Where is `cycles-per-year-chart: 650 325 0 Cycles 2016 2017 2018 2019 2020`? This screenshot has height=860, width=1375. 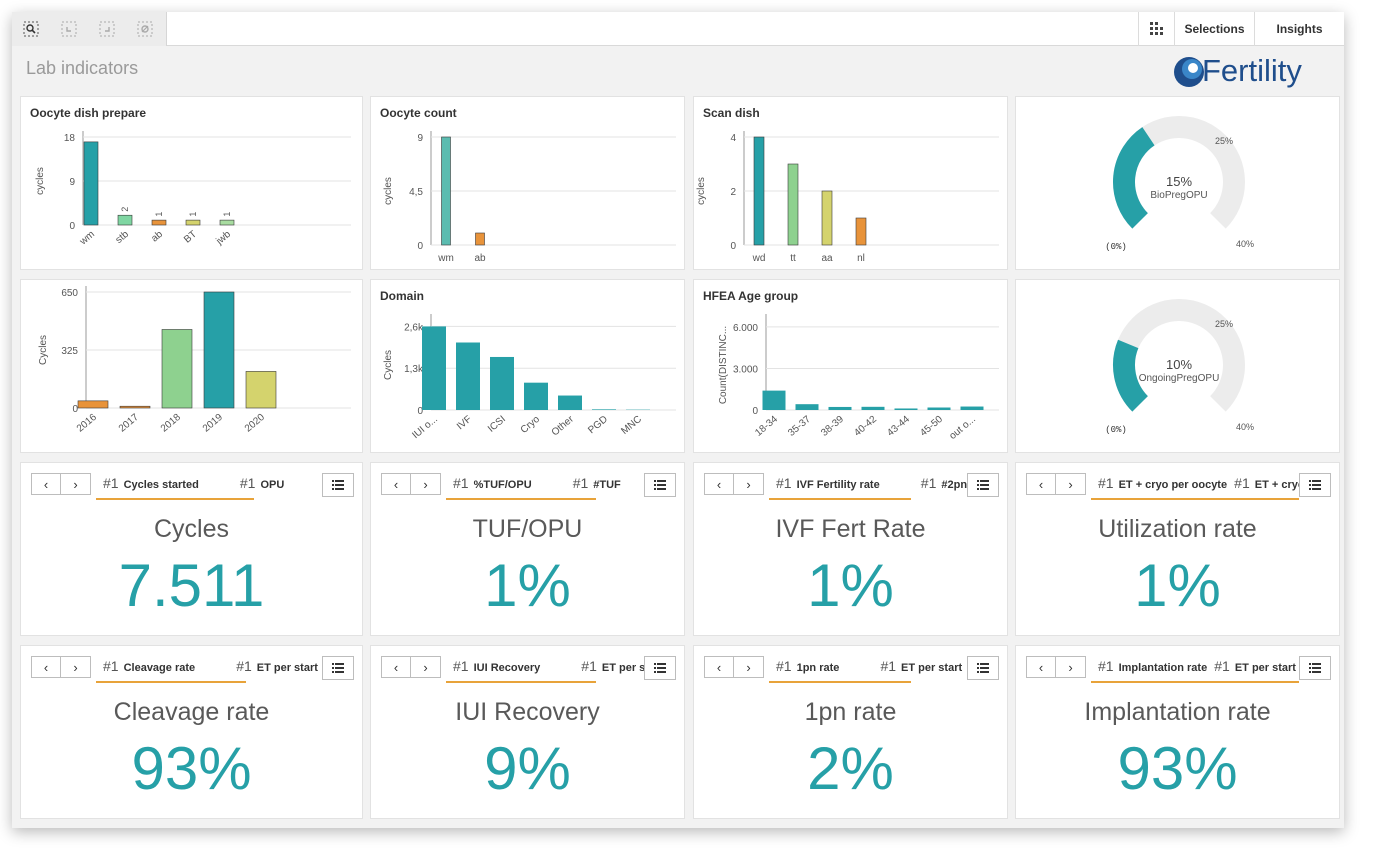
cycles-per-year-chart: 650 325 0 Cycles 2016 2017 2018 2019 2020 is located at coordinates (191, 366).